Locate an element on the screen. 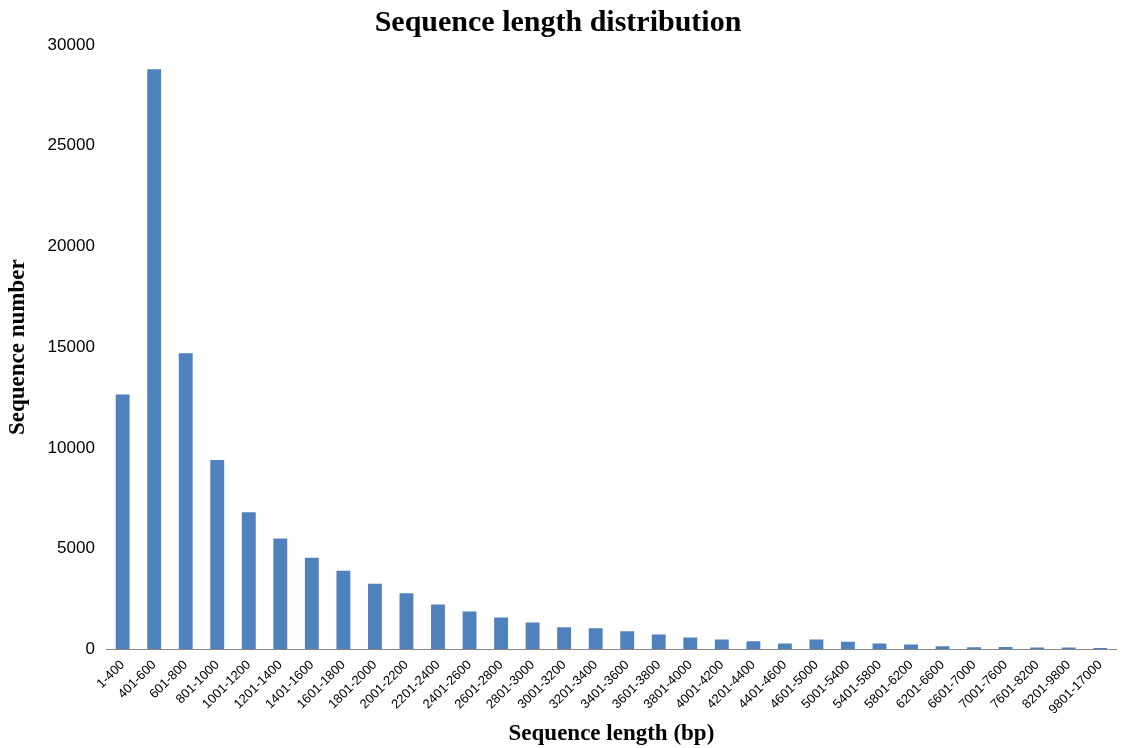 This screenshot has width=1131, height=748. y-axis-title: Sequence number is located at coordinates (16, 347).